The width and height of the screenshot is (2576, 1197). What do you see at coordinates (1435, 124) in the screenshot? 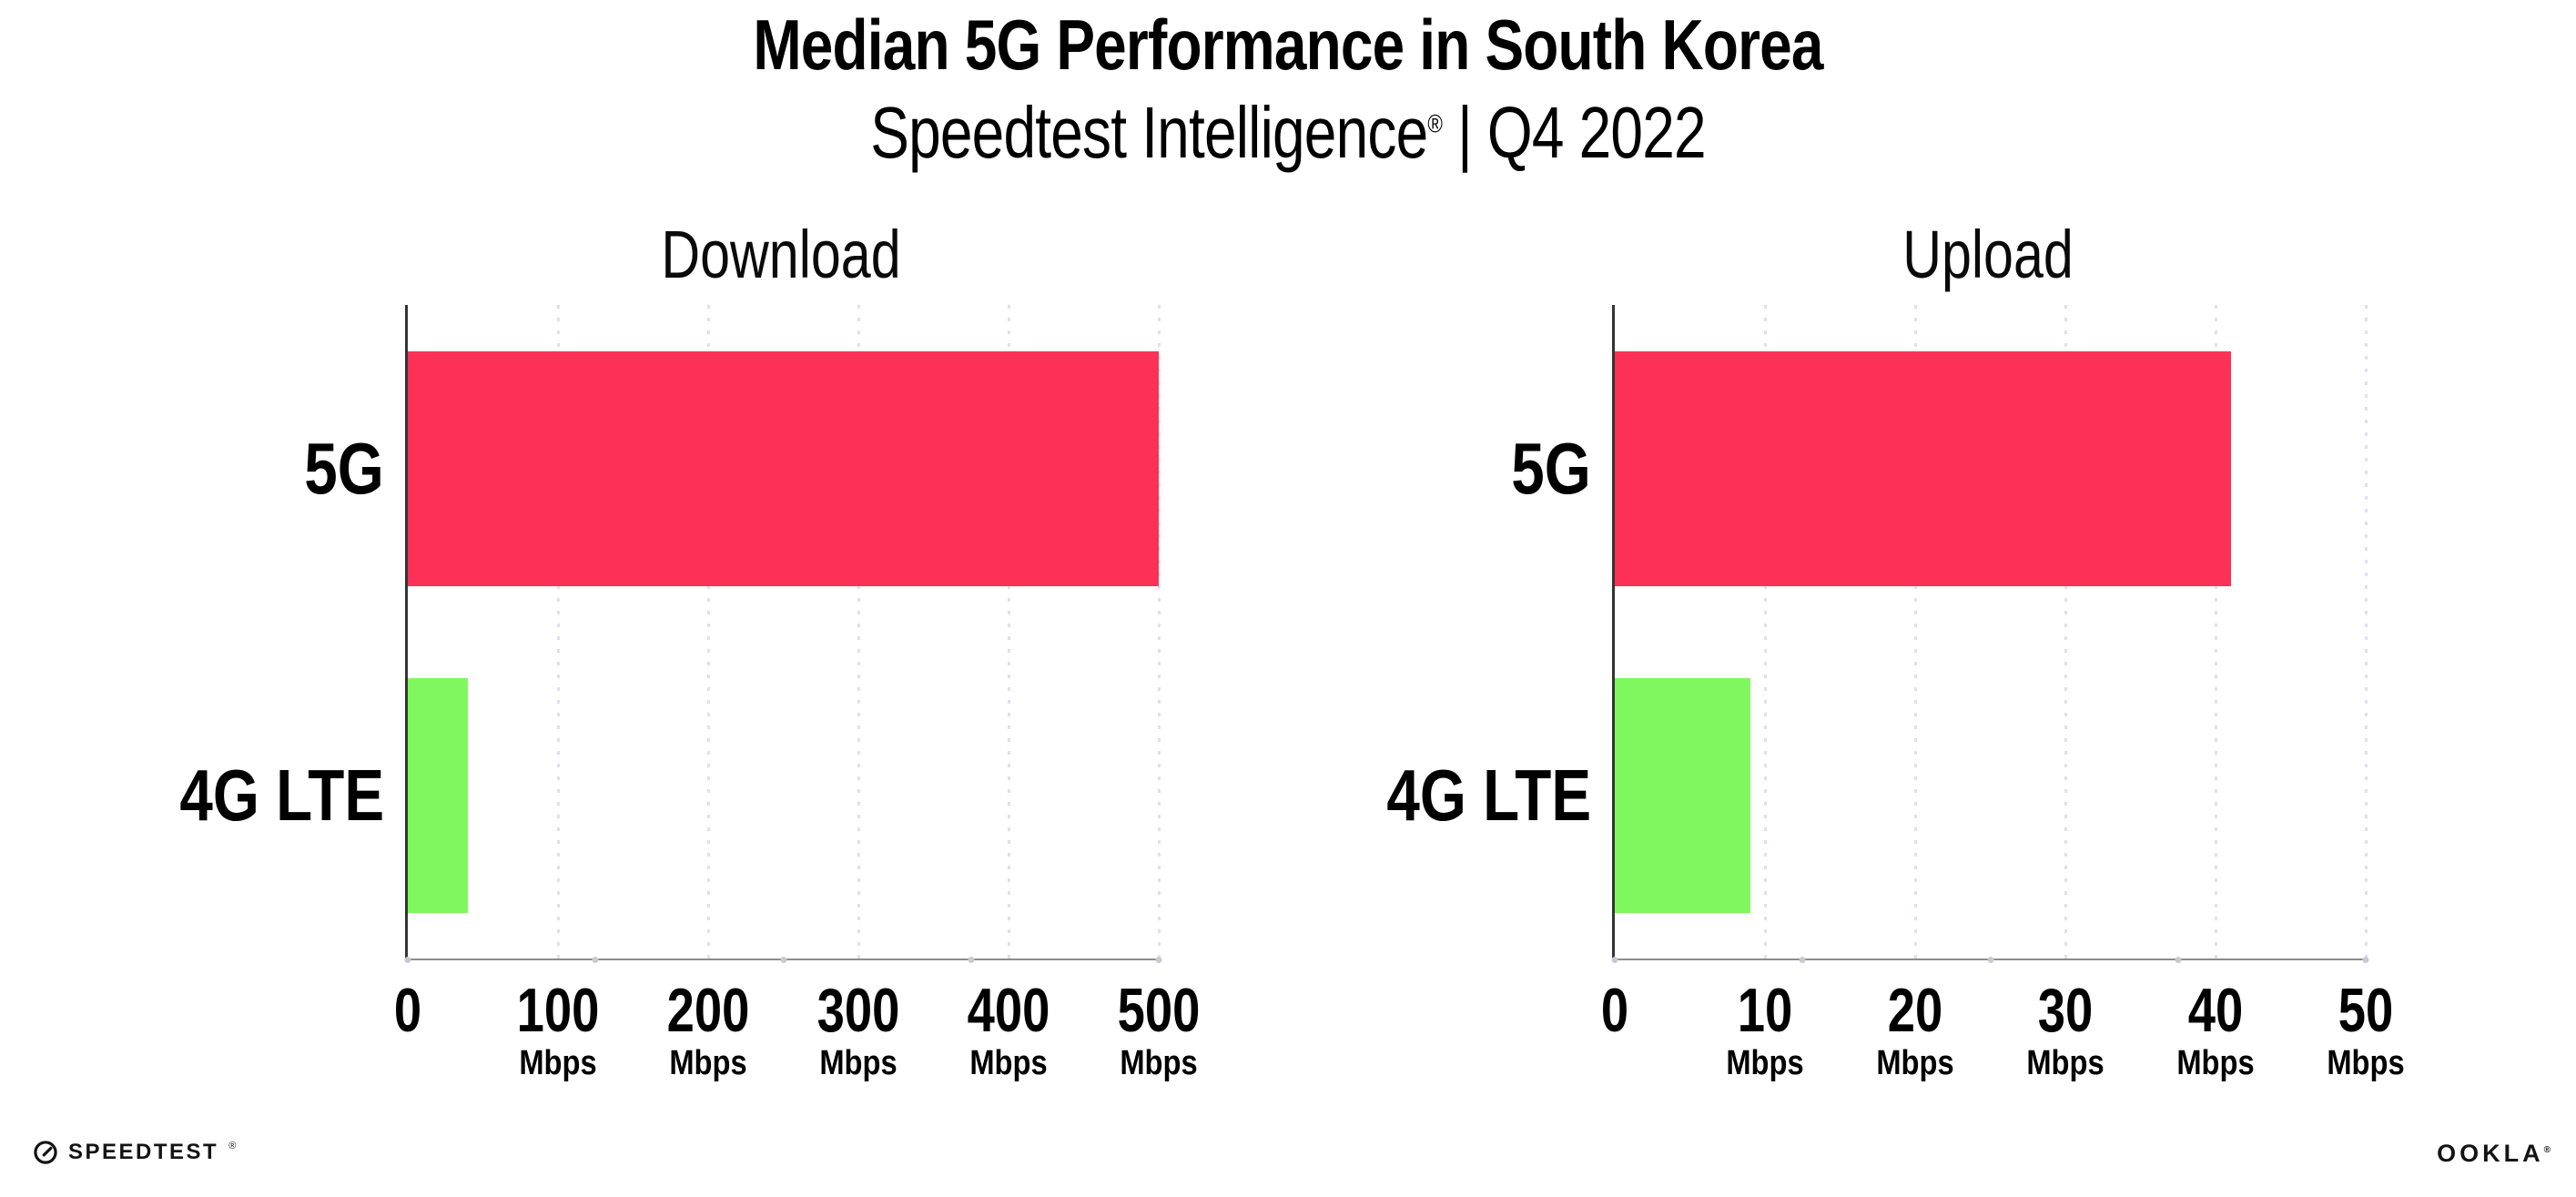
I see `registered-trademark-mark: ®` at bounding box center [1435, 124].